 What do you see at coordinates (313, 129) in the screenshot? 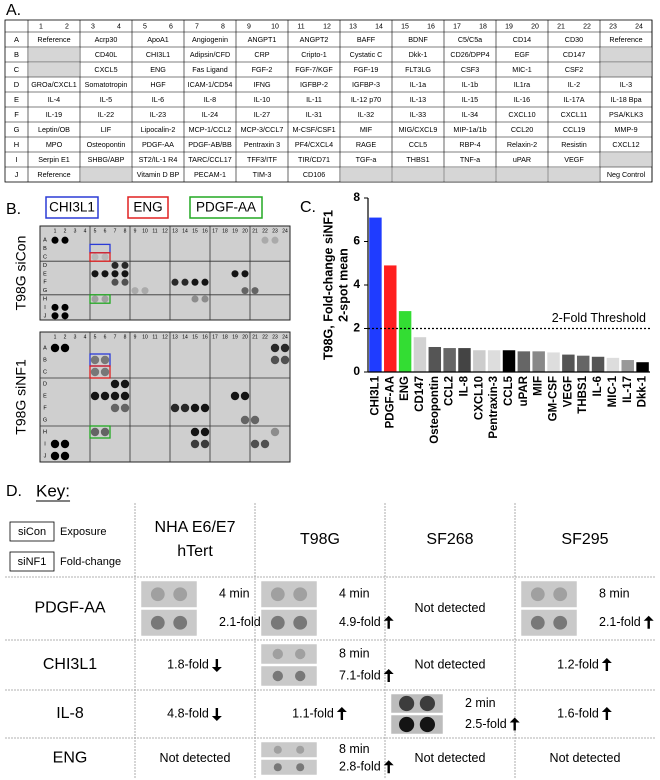
I see `cell-text: M-CSF/CSF1` at bounding box center [313, 129].